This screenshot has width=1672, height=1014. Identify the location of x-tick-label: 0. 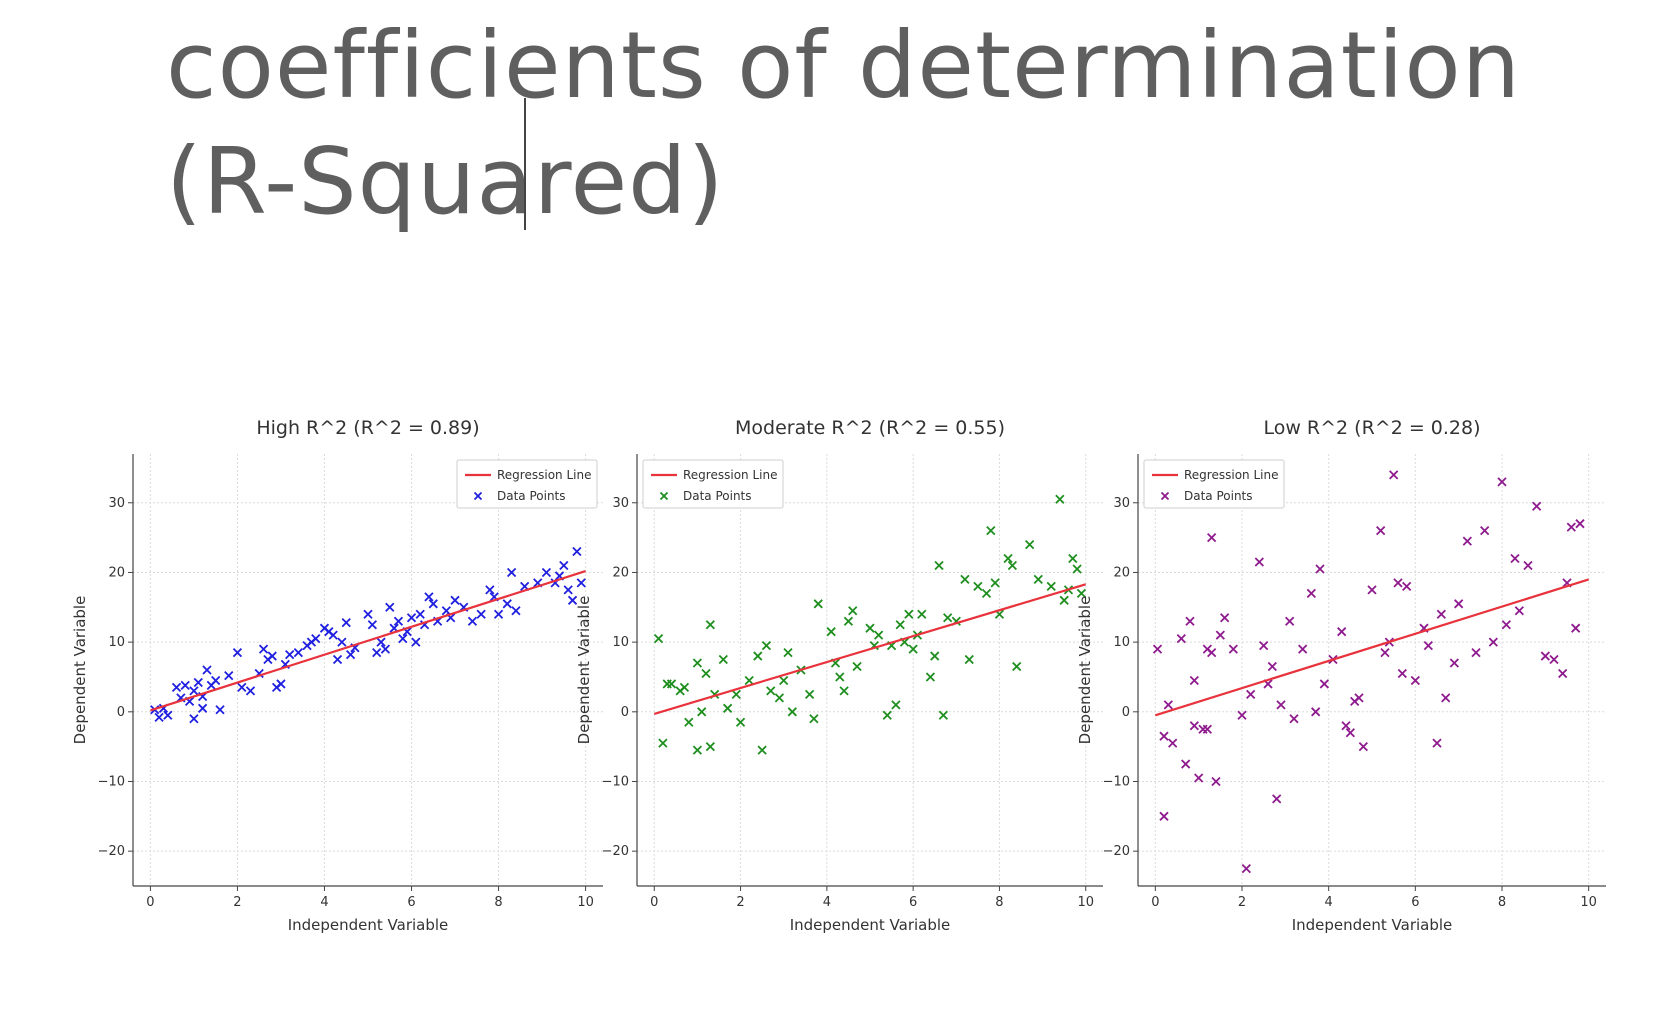
(150, 902).